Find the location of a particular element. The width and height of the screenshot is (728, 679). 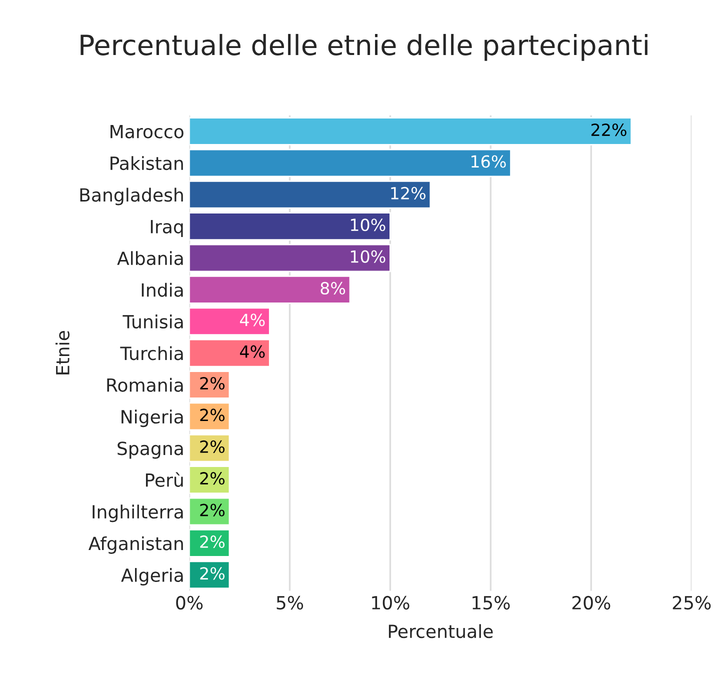

x-tick-label: 20% is located at coordinates (591, 603).